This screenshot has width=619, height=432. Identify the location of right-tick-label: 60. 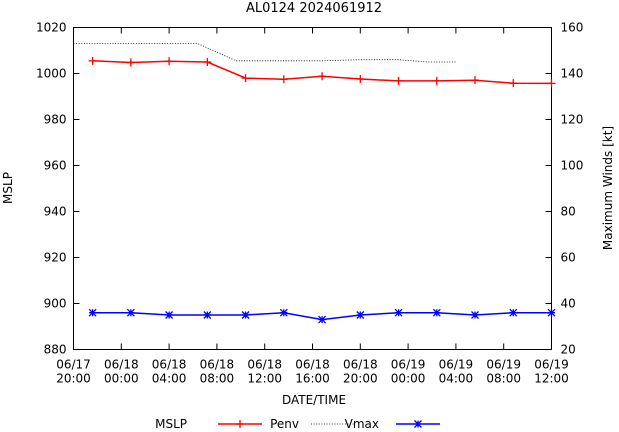
(568, 258).